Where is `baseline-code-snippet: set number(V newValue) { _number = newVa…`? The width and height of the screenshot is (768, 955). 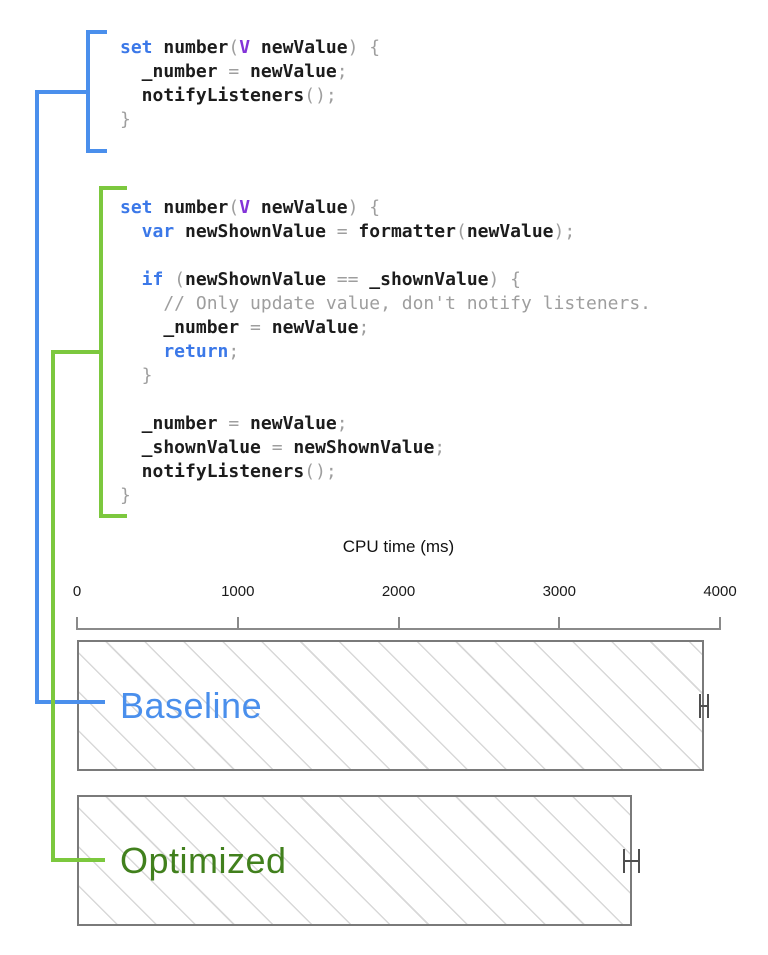
baseline-code-snippet: set number(V newValue) { _number = newVa… is located at coordinates (250, 84).